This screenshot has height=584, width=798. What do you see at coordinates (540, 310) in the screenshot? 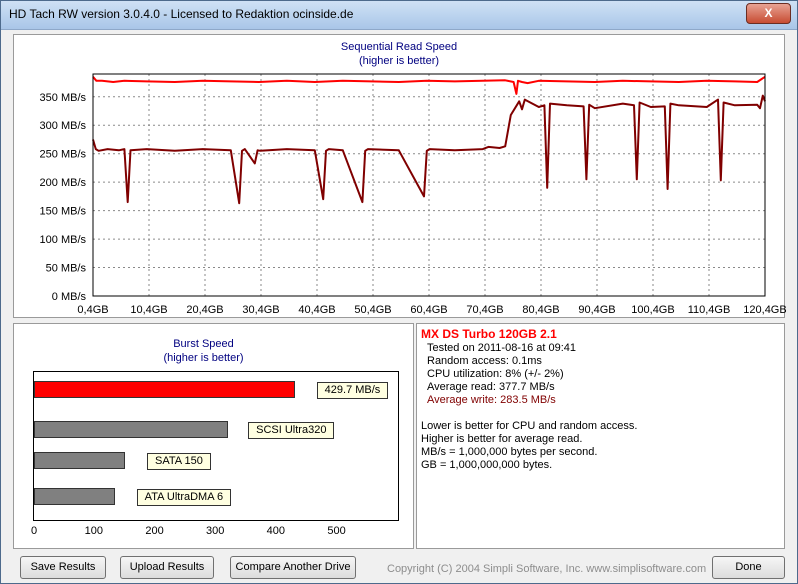
I see `x-tick-label: 80,4GB` at bounding box center [540, 310].